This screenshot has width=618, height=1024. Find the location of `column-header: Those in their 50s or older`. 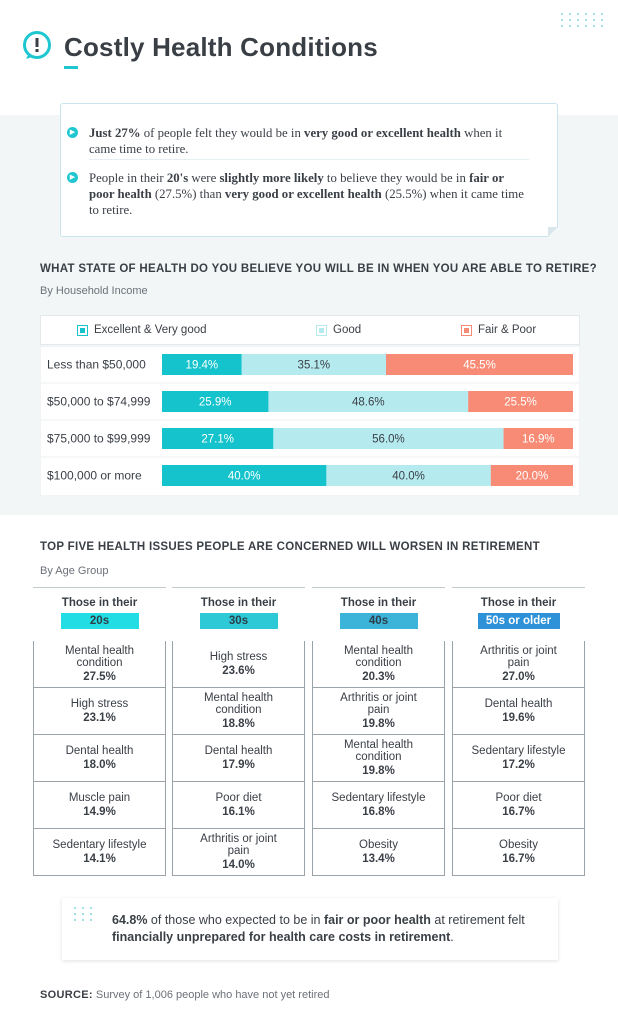

column-header: Those in their 50s or older is located at coordinates (518, 614).